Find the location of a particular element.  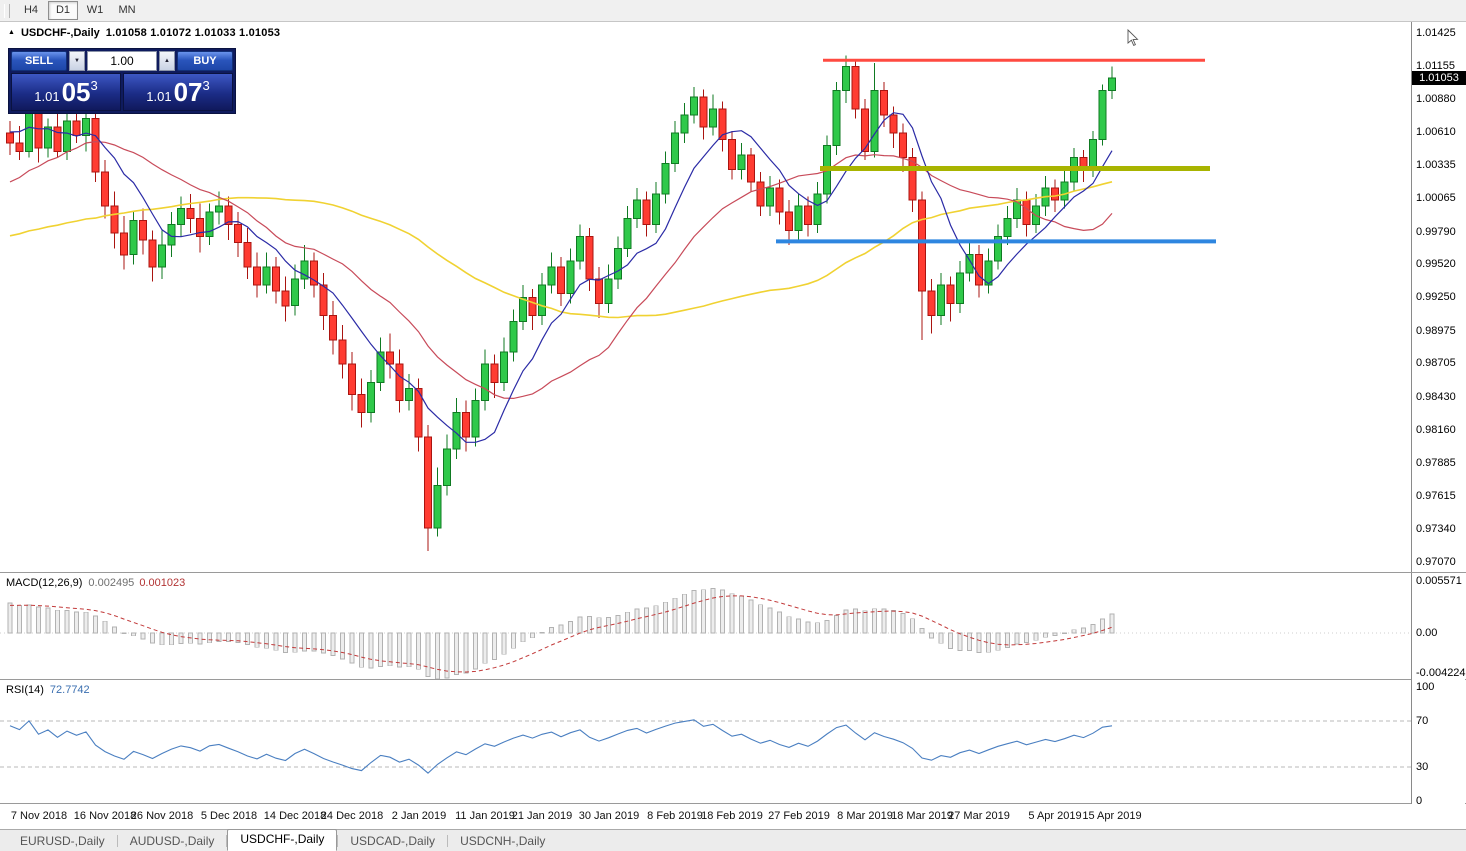

date-axis-label: 7 Nov 2018 is located at coordinates (39, 816).